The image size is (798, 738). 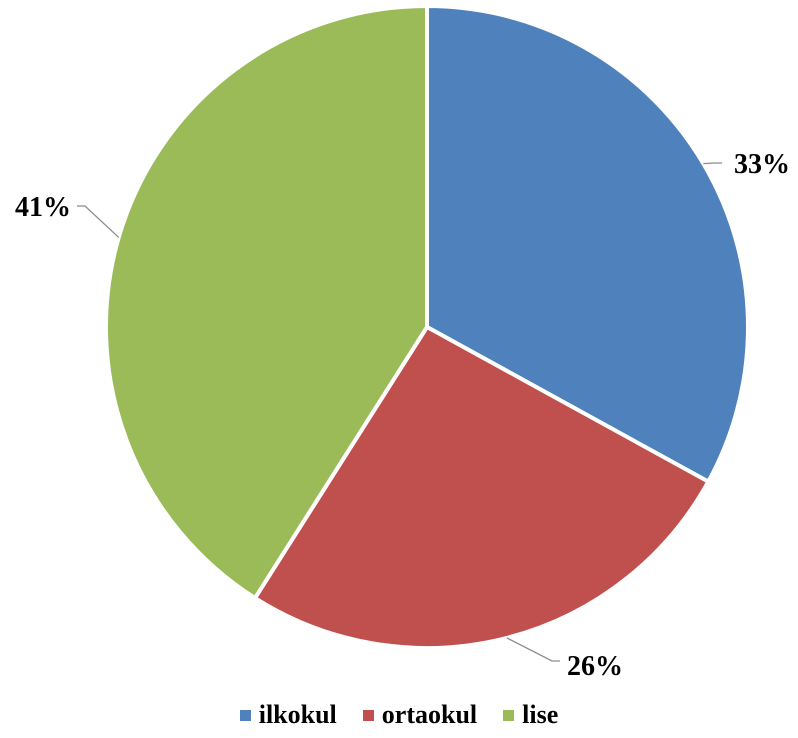 I want to click on legend-label-lise: lise, so click(x=540, y=714).